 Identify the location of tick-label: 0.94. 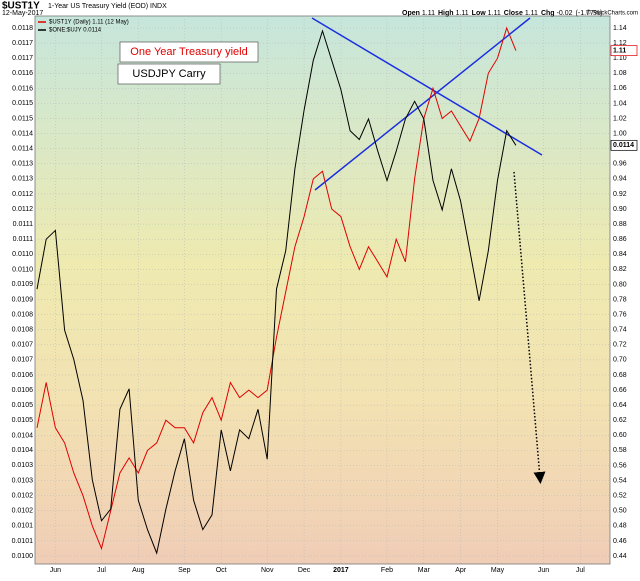
(620, 179).